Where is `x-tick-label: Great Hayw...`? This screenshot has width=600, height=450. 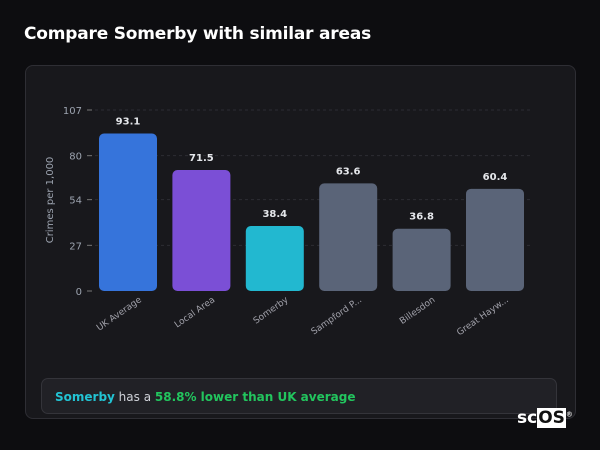
x-tick-label: Great Hayw... is located at coordinates (482, 316).